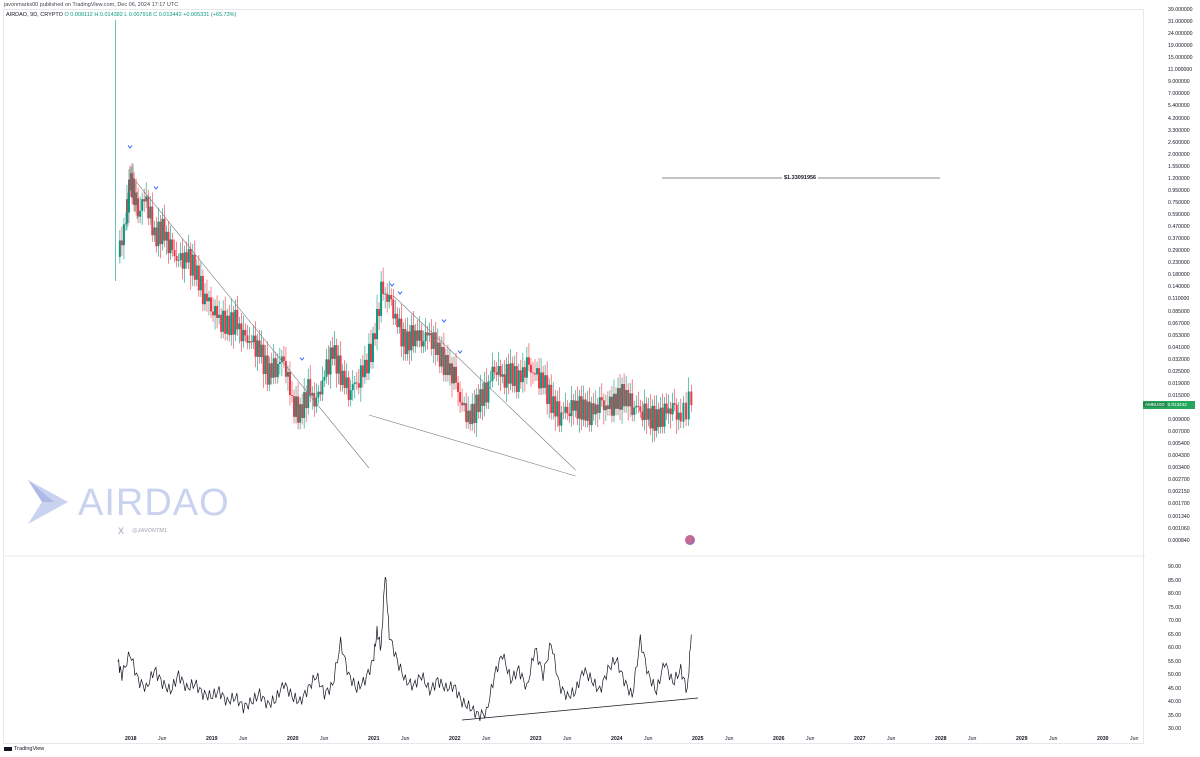 The image size is (1200, 757). Describe the element at coordinates (34, 15) in the screenshot. I see `legend-symbol: AIRDAO, 9D, CRYPTO` at that location.